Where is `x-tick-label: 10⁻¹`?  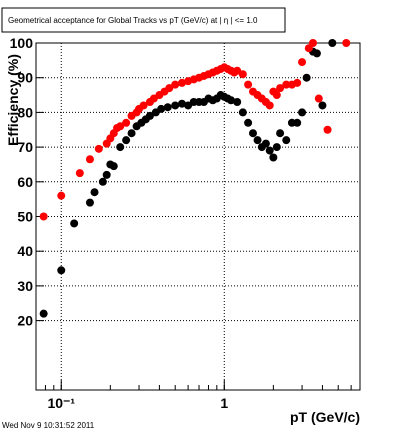
x-tick-label: 10⁻¹ is located at coordinates (61, 403).